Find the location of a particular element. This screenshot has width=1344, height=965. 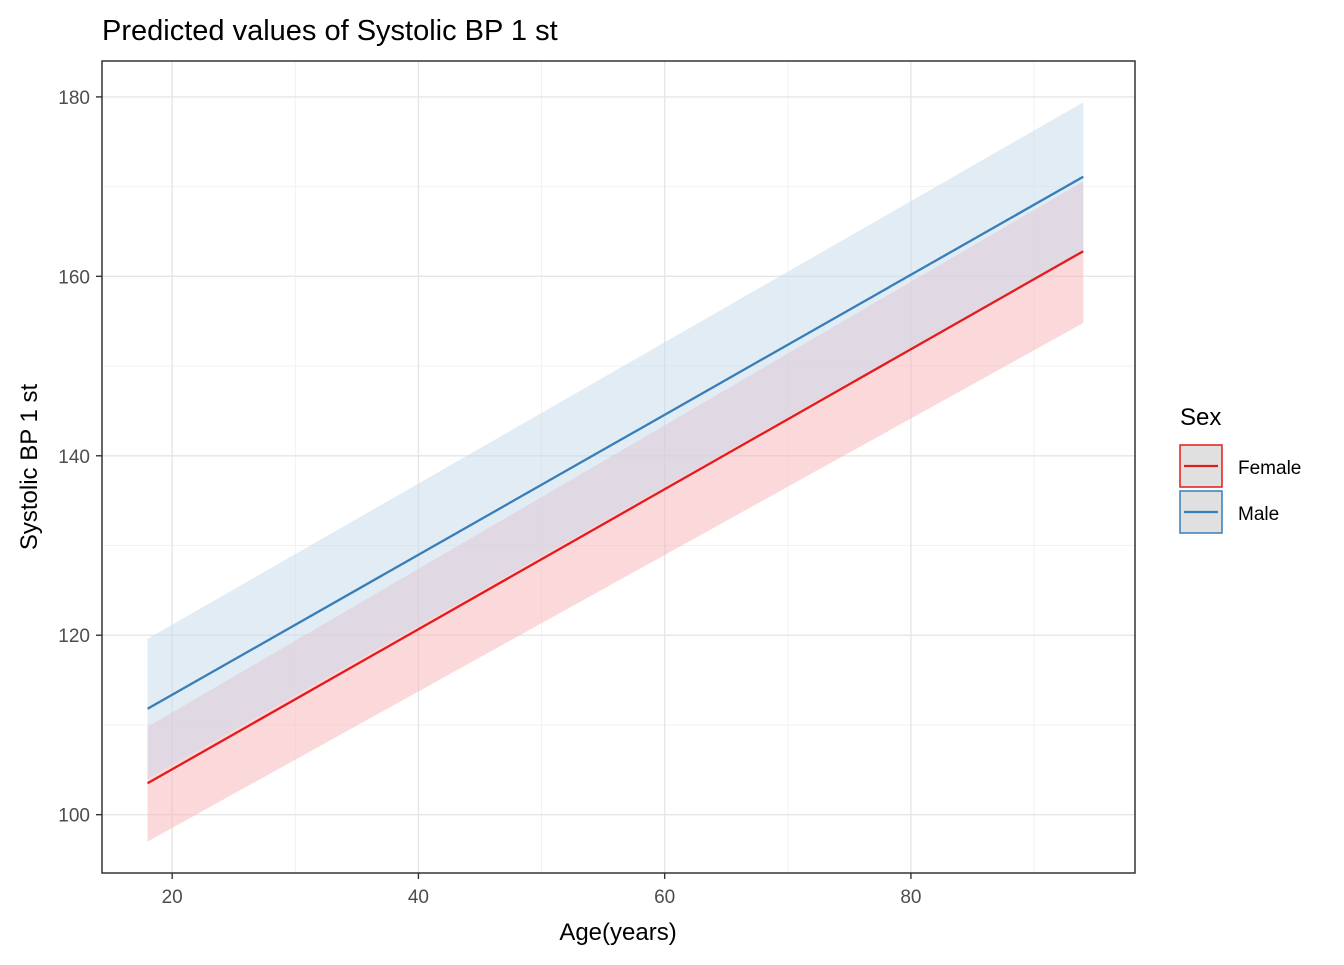

y-tick-label: 140 is located at coordinates (74, 457).